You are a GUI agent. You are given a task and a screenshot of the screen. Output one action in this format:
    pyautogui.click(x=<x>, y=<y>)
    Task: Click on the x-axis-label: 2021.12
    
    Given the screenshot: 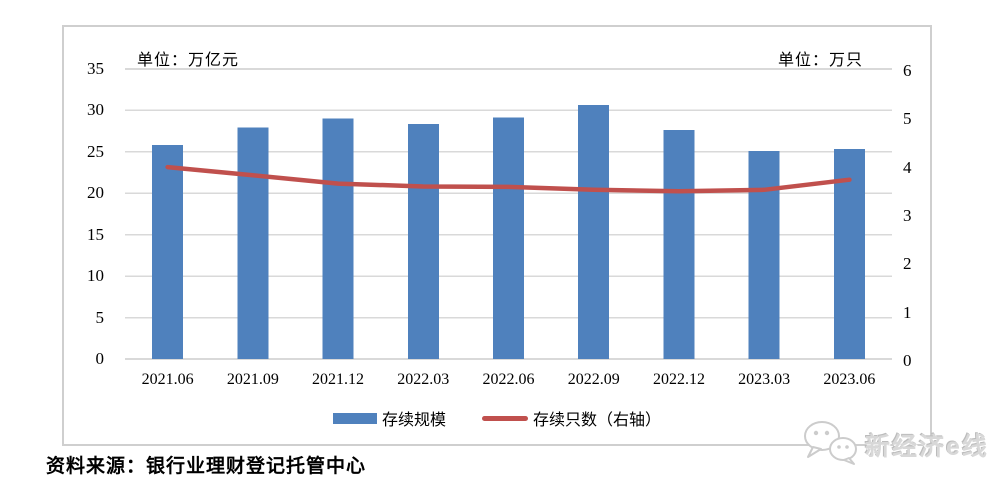 What is the action you would take?
    pyautogui.click(x=338, y=379)
    